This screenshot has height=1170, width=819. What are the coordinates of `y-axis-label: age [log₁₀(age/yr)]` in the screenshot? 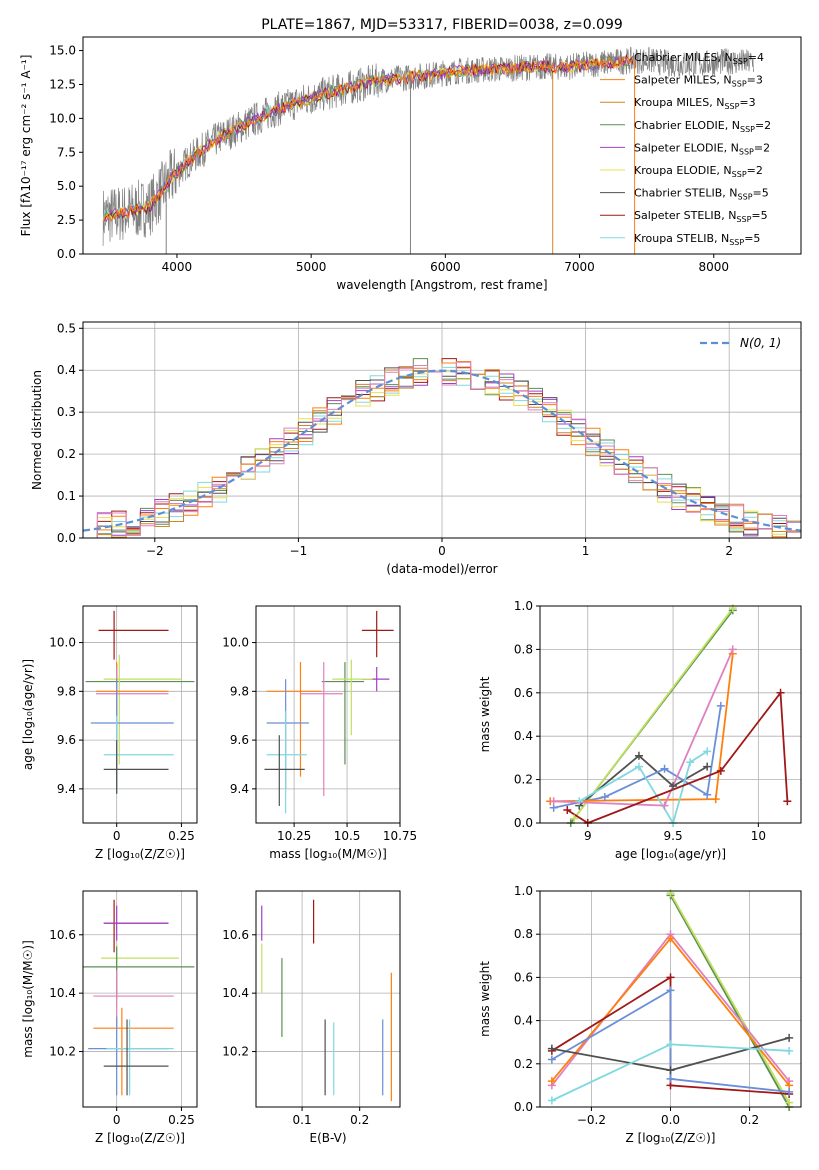 It's located at (28, 714).